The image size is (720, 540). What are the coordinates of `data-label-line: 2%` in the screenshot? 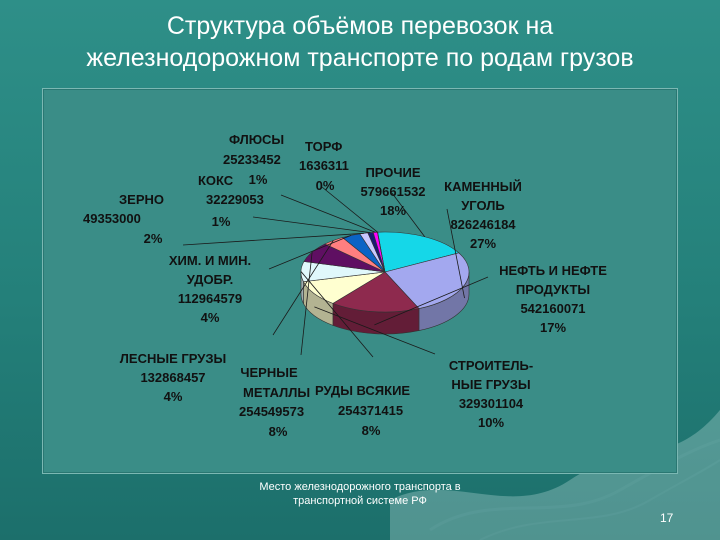 It's located at (153, 238).